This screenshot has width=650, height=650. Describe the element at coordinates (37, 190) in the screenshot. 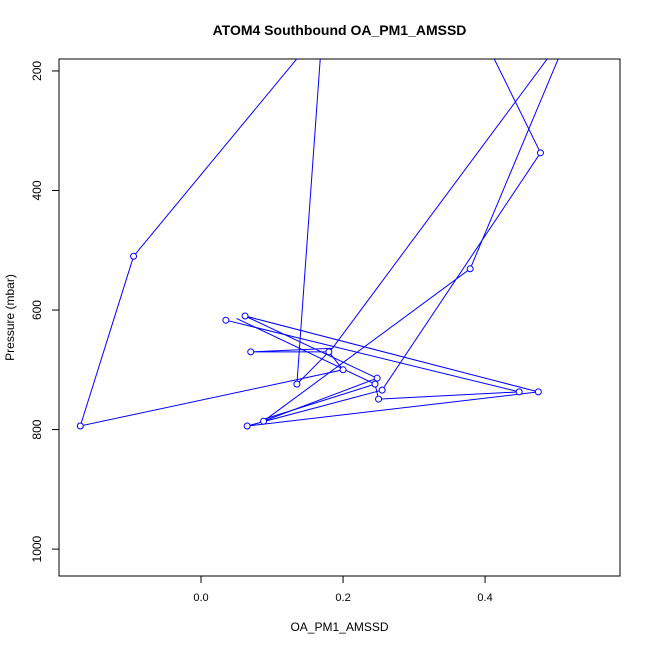

I see `y-tick-label: 400` at that location.